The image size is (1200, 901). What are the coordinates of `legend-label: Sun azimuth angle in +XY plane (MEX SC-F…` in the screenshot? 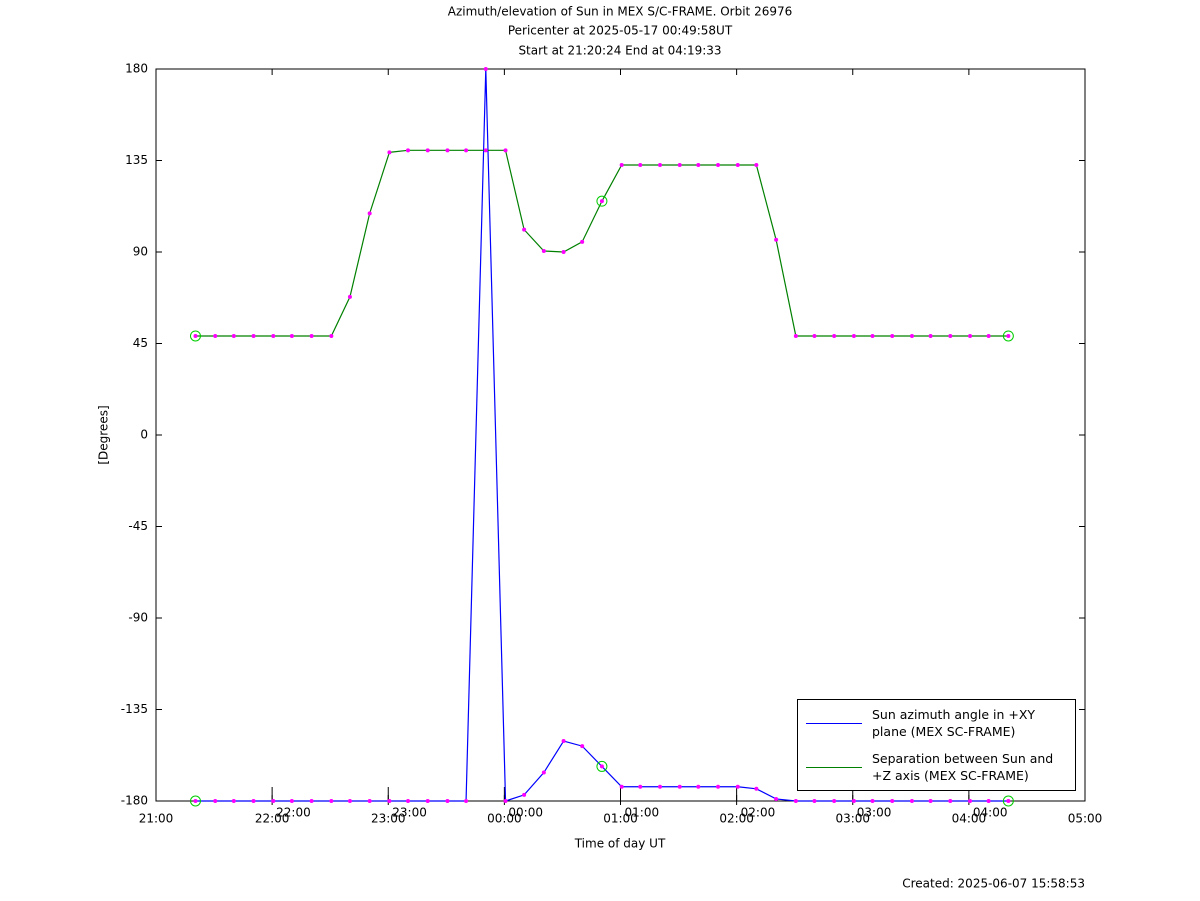 It's located at (954, 723).